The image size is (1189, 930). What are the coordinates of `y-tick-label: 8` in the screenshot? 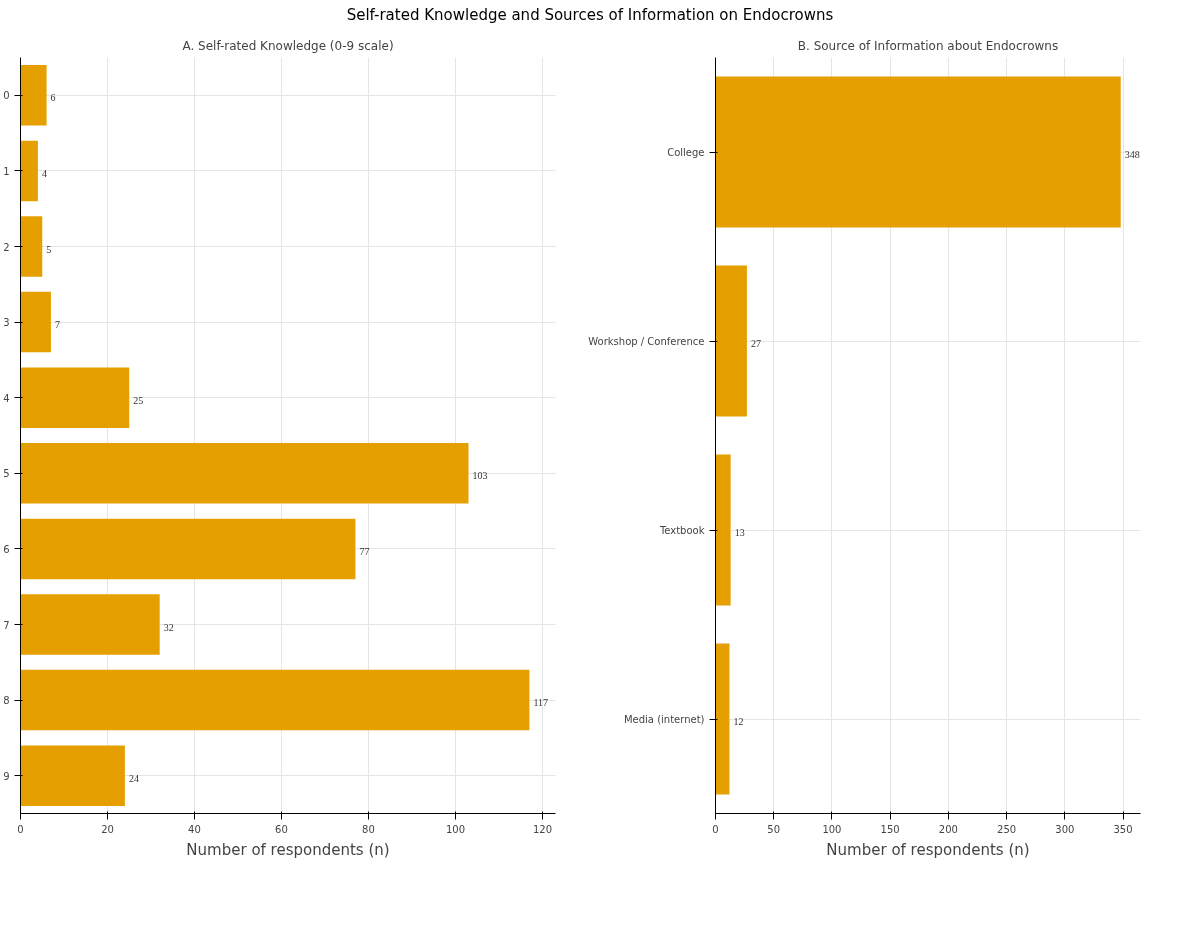 It's located at (6, 701).